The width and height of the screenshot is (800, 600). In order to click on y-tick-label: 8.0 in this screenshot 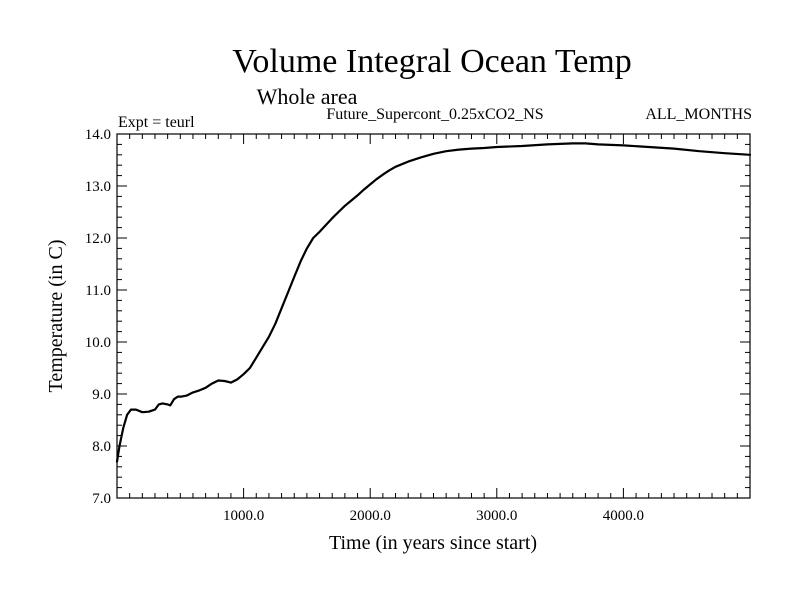, I will do `click(101, 447)`.